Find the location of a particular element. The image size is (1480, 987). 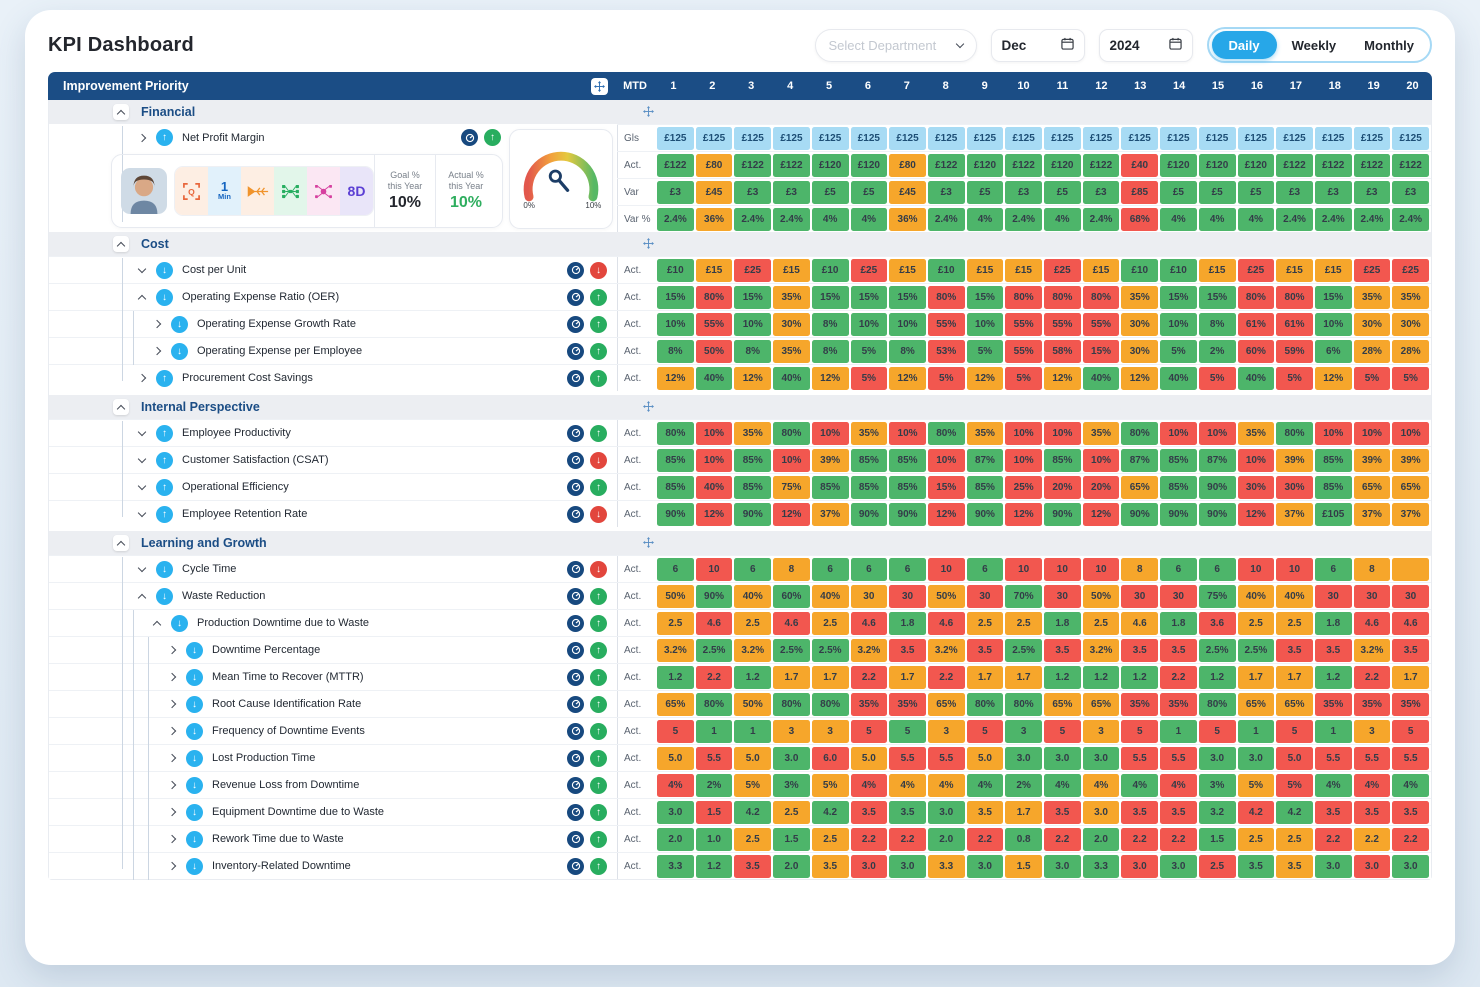

grid-cell: 87% is located at coordinates (1217, 460).